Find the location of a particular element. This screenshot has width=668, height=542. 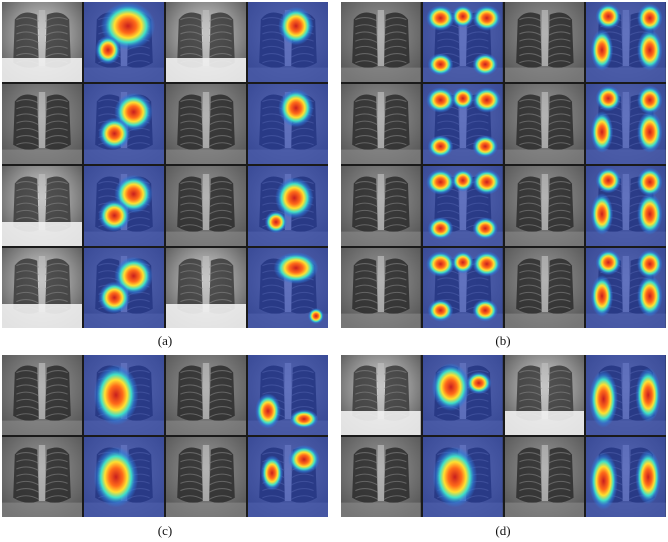

xray-image-b-r3c1 is located at coordinates (381, 206).